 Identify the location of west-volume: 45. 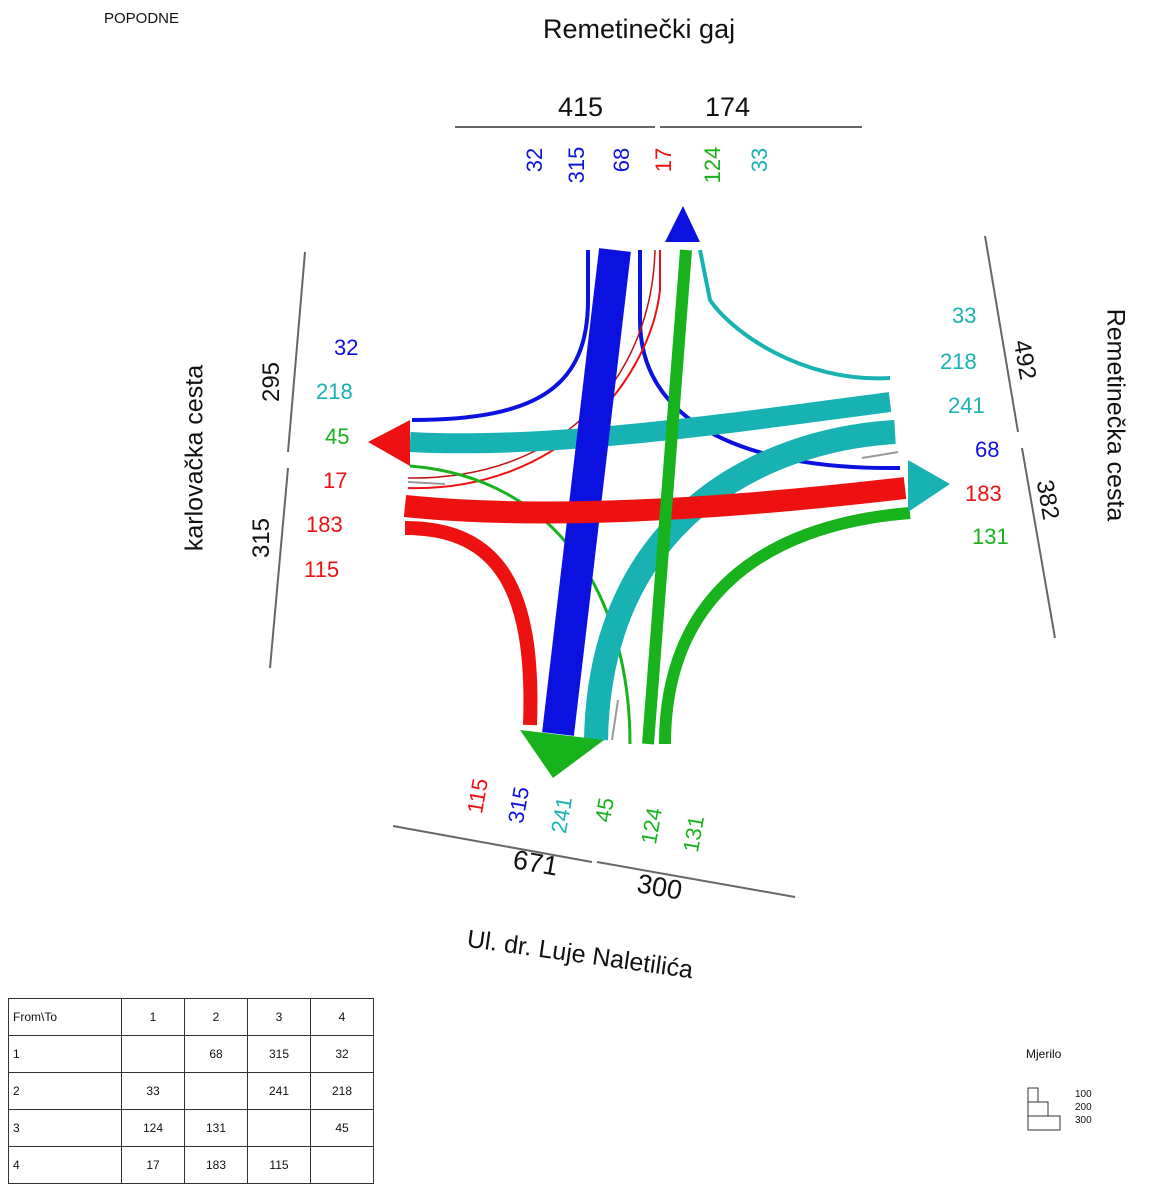
(337, 437).